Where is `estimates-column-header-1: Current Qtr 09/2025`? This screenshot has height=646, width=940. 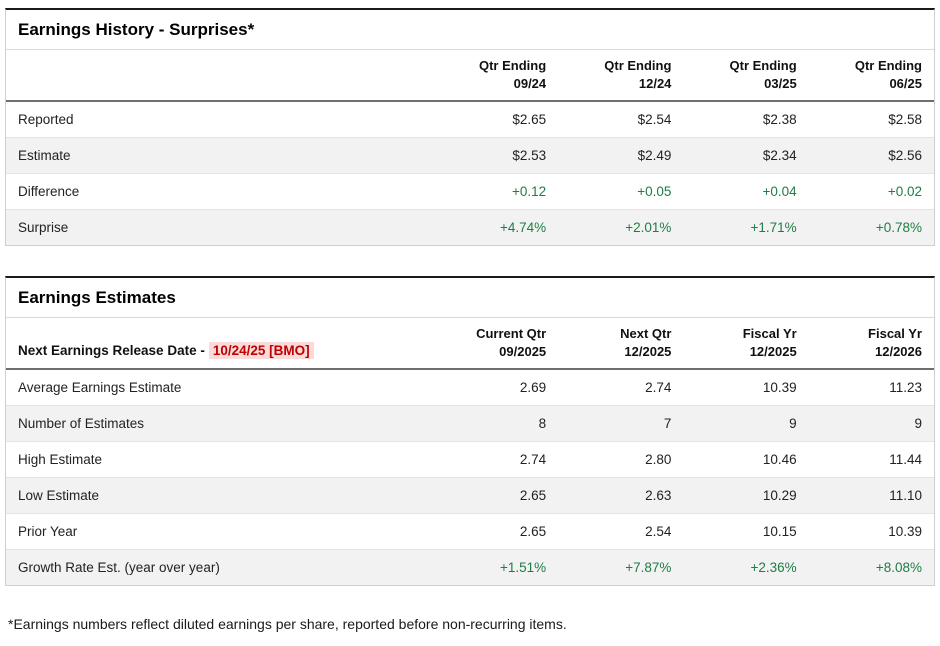 estimates-column-header-1: Current Qtr 09/2025 is located at coordinates (495, 344).